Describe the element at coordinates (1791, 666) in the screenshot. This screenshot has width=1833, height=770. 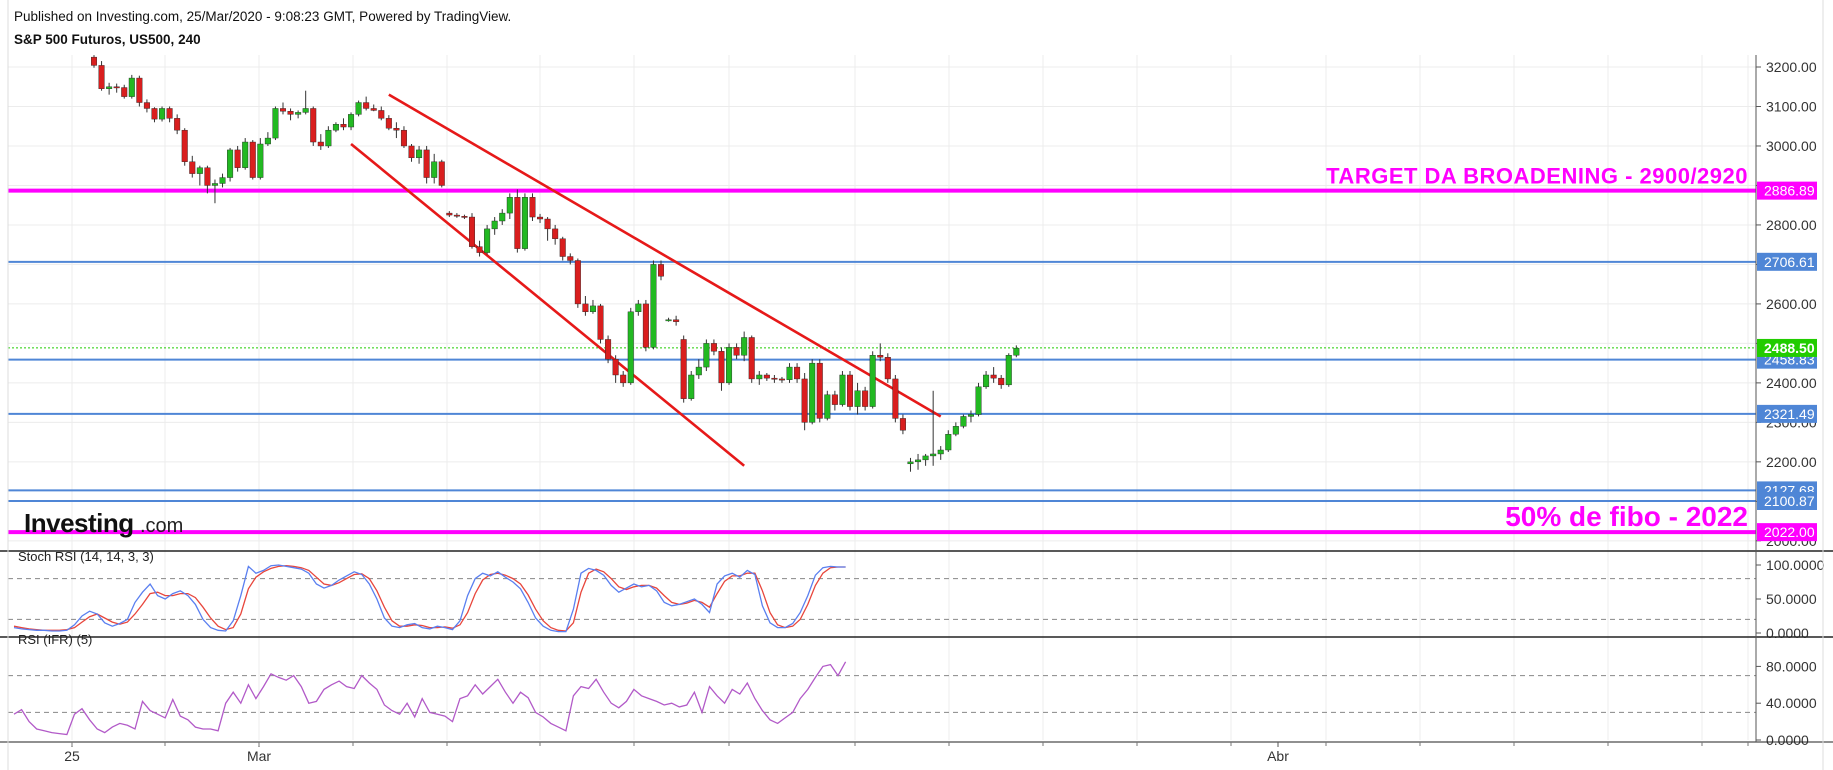
I see `panel-tick-label: 80.0000` at that location.